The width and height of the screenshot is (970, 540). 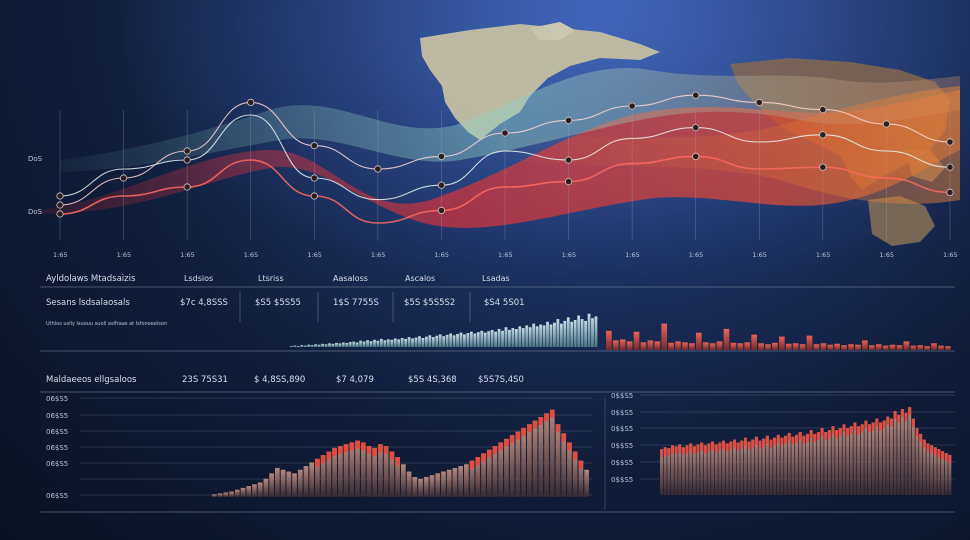 I want to click on lower-value: $5S 4S,368, so click(x=432, y=380).